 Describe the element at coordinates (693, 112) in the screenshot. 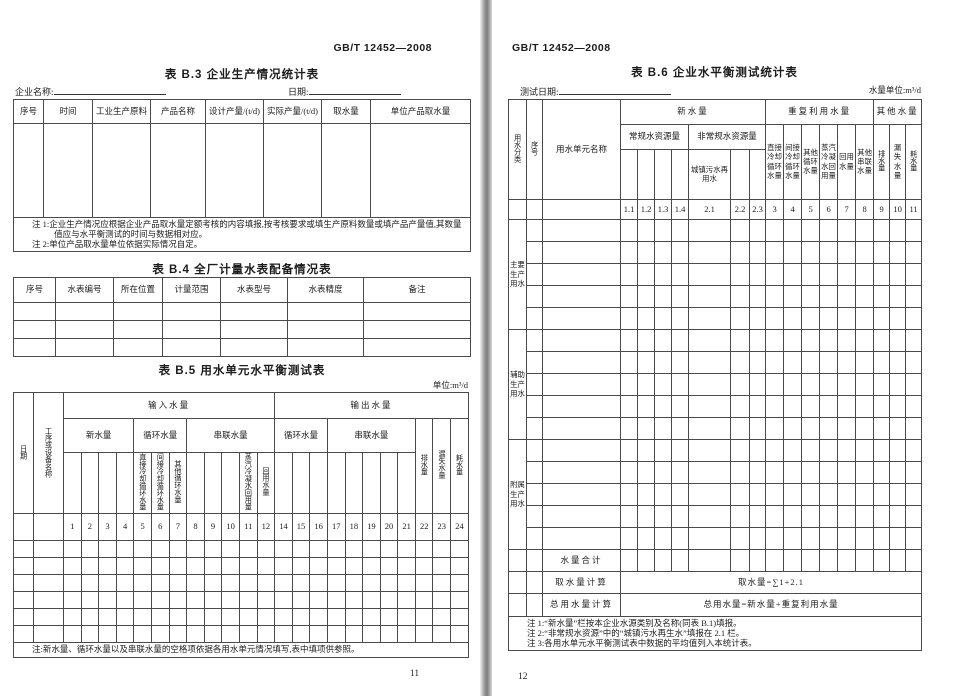

I see `new-water-group-header: 新水量` at that location.